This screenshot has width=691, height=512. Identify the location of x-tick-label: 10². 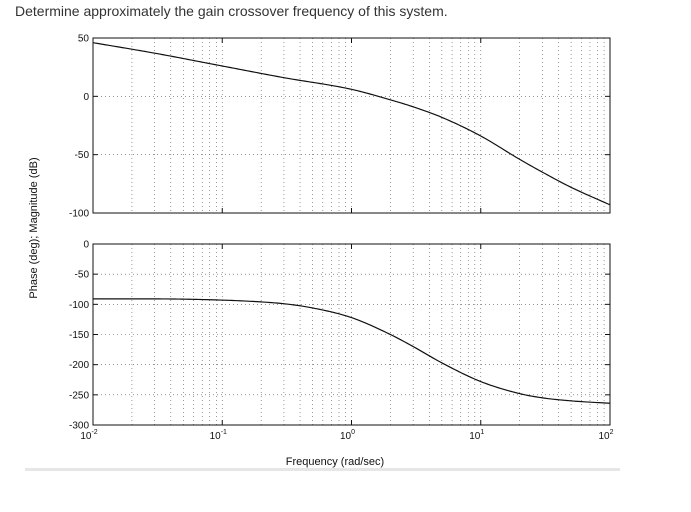
(605, 435).